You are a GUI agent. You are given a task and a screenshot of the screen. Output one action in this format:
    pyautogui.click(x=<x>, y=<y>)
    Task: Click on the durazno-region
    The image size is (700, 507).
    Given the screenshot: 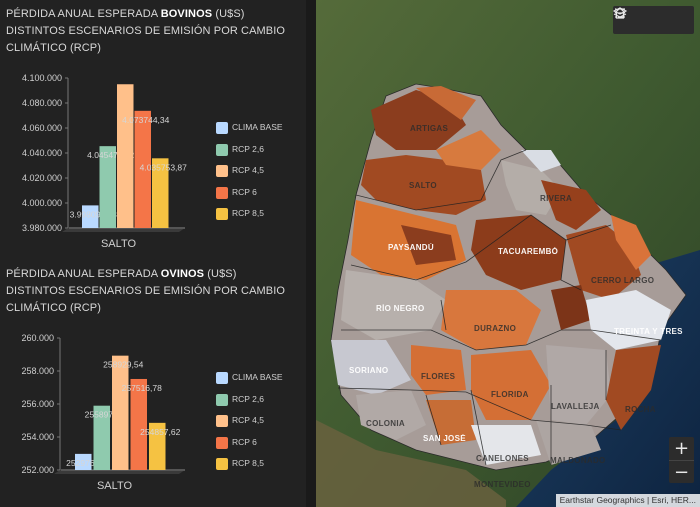 What is the action you would take?
    pyautogui.click(x=491, y=320)
    